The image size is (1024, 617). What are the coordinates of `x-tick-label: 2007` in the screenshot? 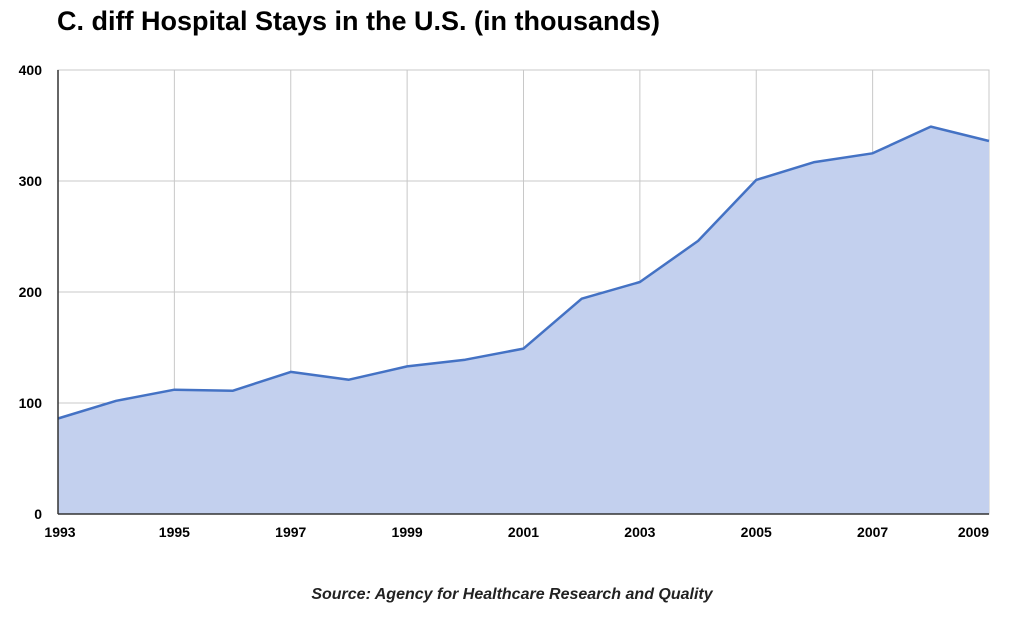 It's located at (872, 532).